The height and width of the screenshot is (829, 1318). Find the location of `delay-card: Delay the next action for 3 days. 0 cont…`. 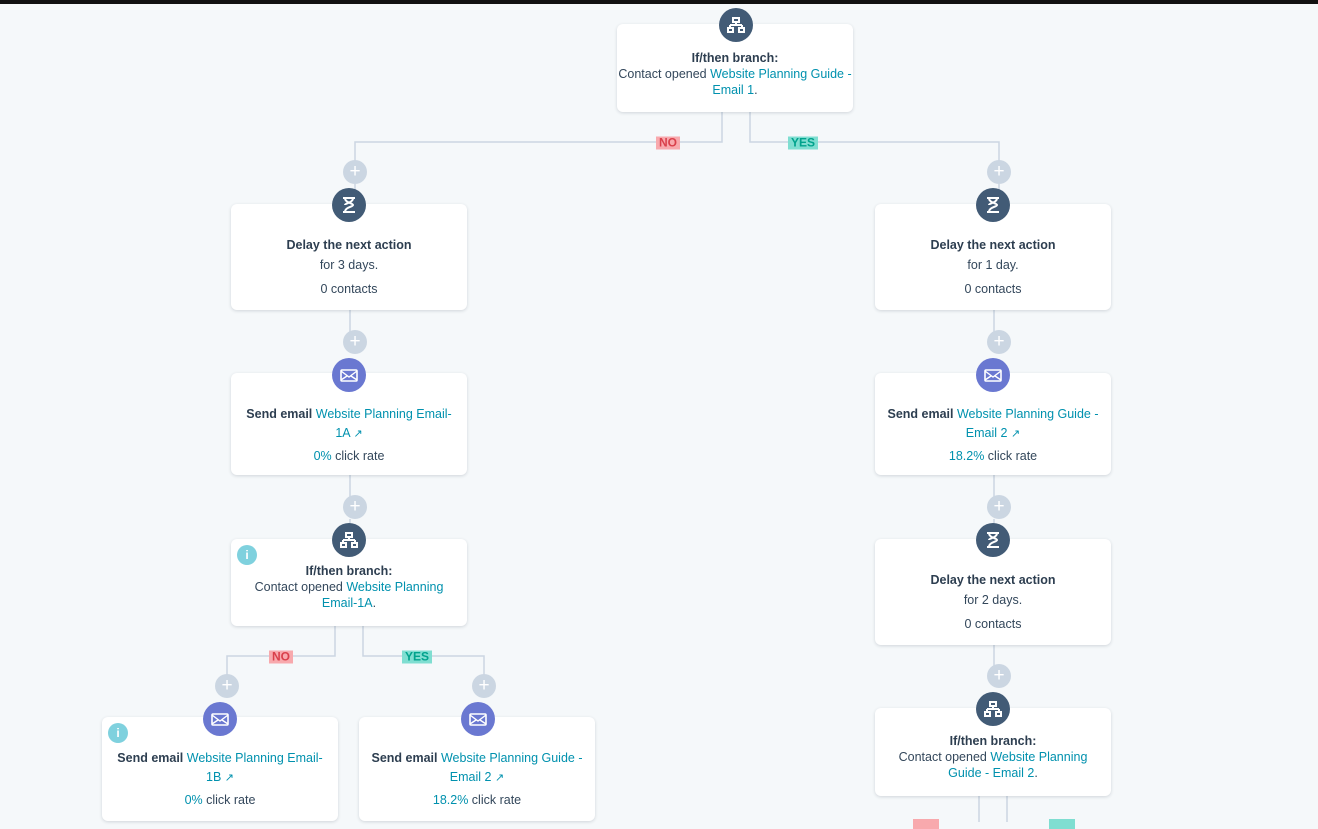

delay-card: Delay the next action for 3 days. 0 cont… is located at coordinates (349, 257).